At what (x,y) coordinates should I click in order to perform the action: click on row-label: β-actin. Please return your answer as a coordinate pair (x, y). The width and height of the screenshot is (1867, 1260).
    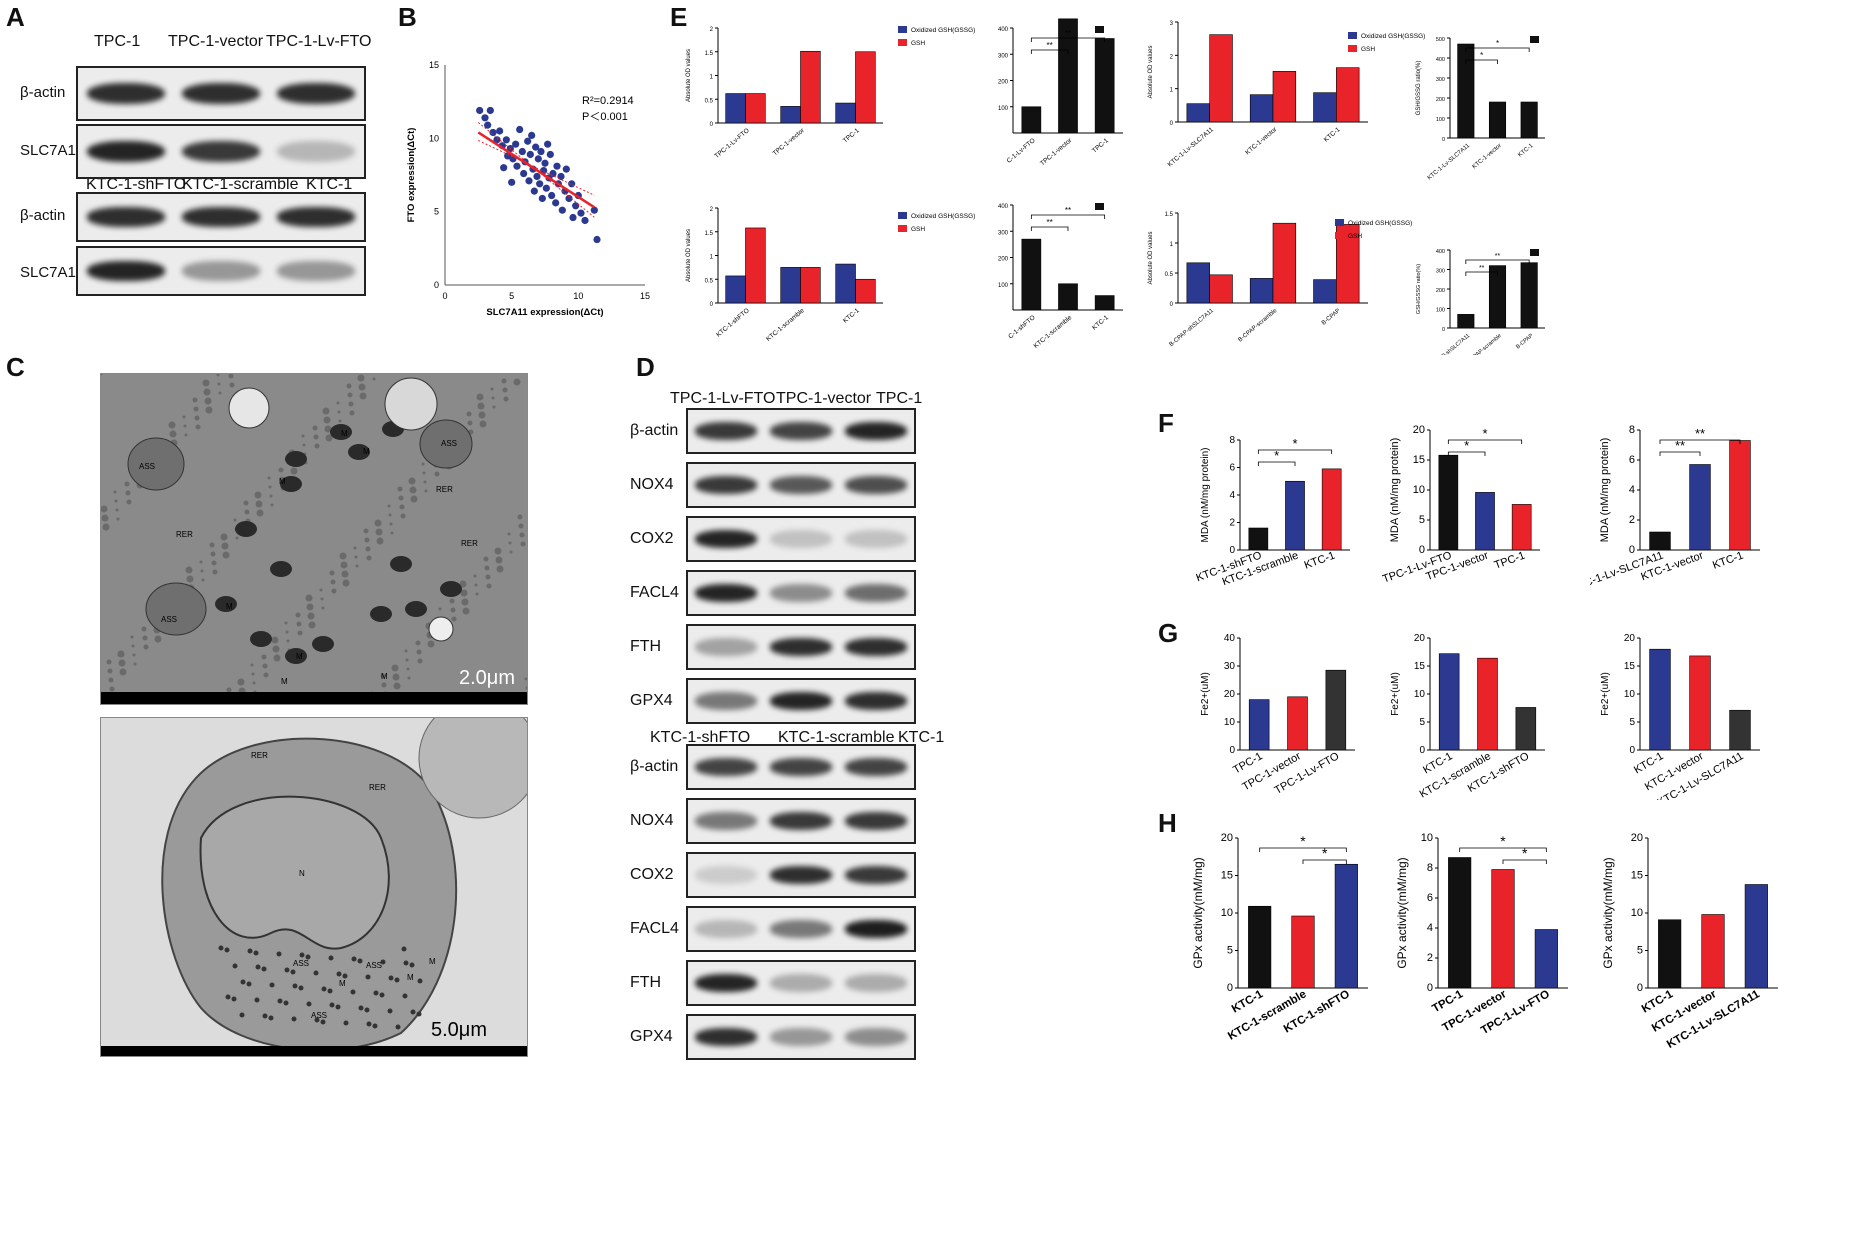
    Looking at the image, I should click on (43, 92).